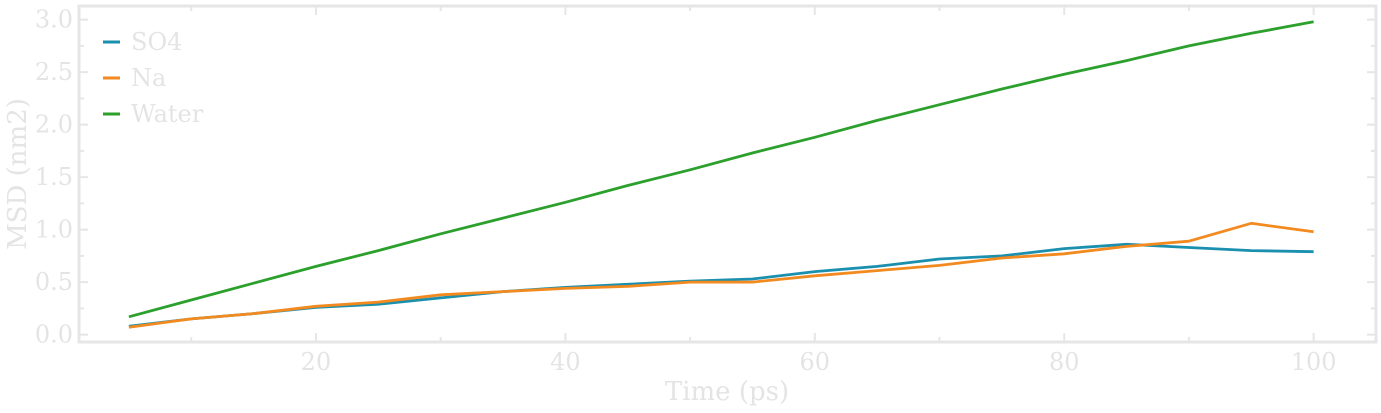  I want to click on x-tick-label: 60, so click(815, 362).